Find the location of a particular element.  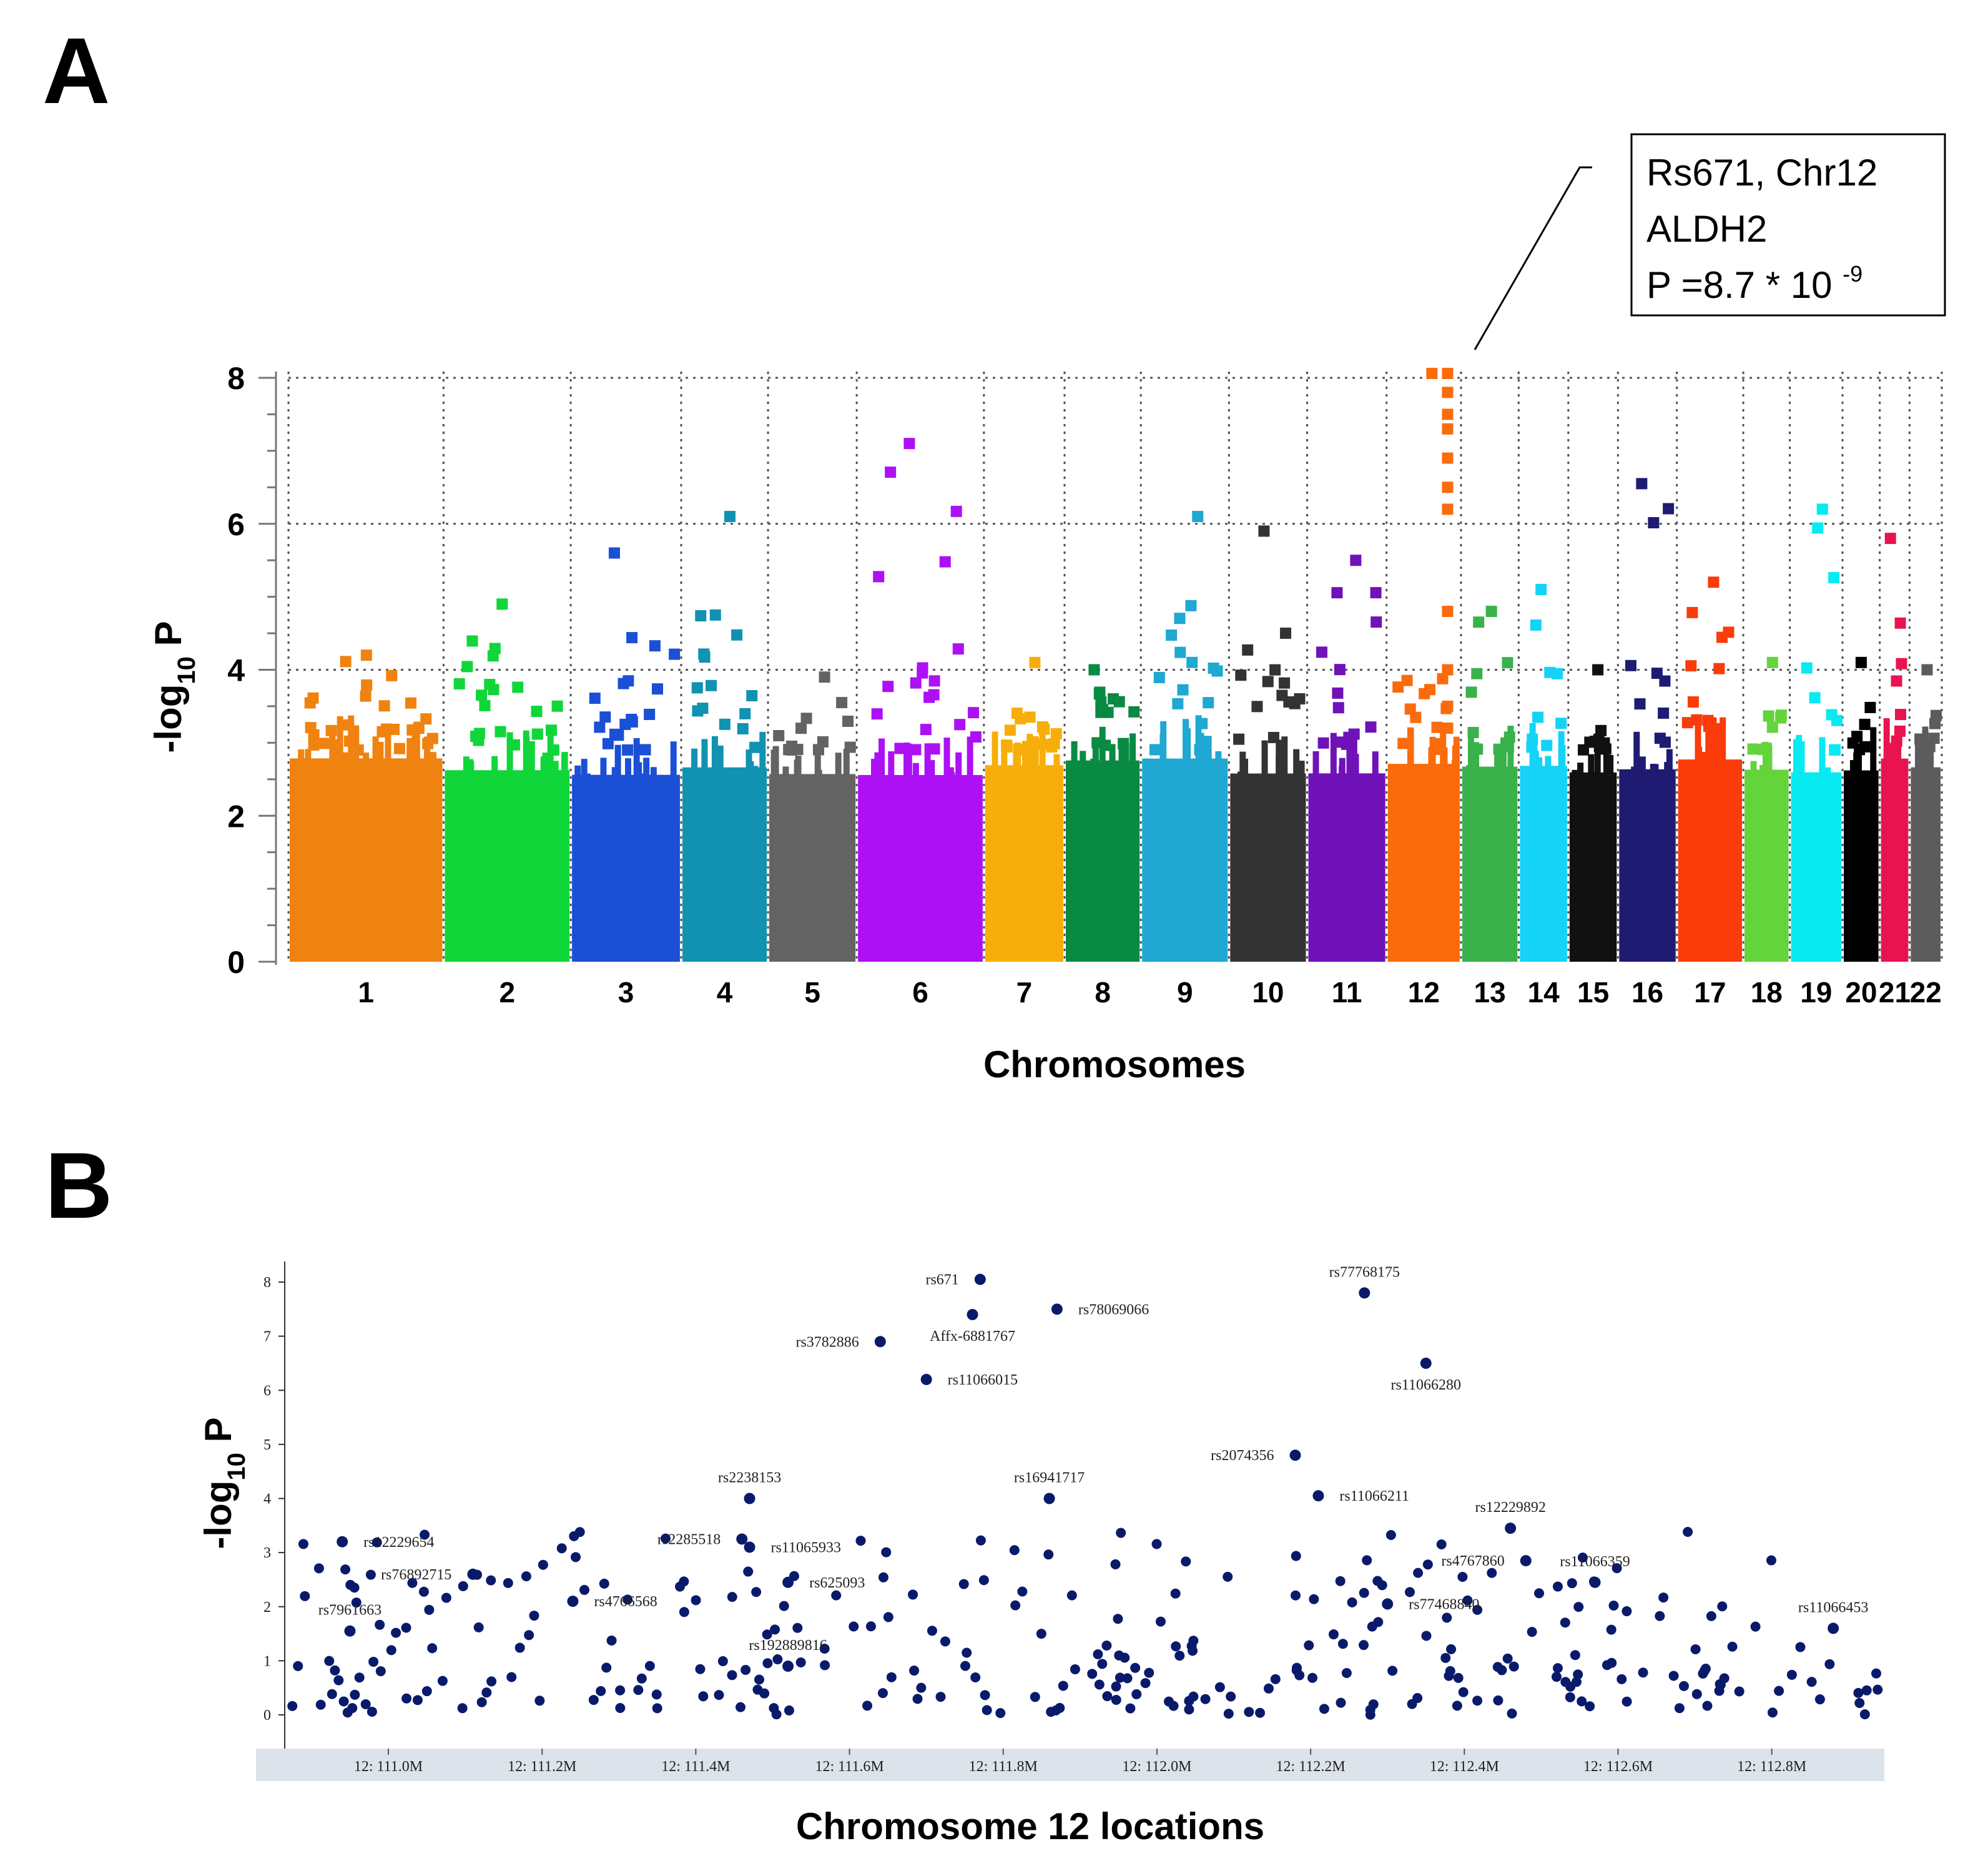

chromosome-19-block is located at coordinates (1817, 732).